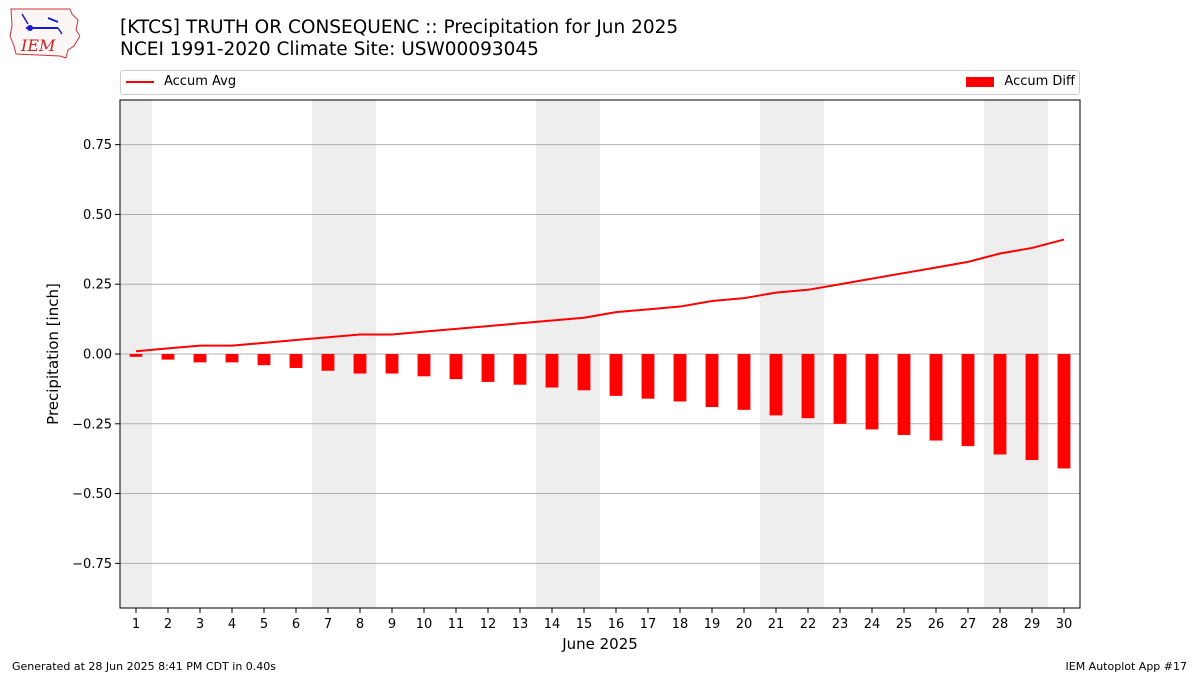  What do you see at coordinates (1000, 624) in the screenshot?
I see `x-tick-label: 28` at bounding box center [1000, 624].